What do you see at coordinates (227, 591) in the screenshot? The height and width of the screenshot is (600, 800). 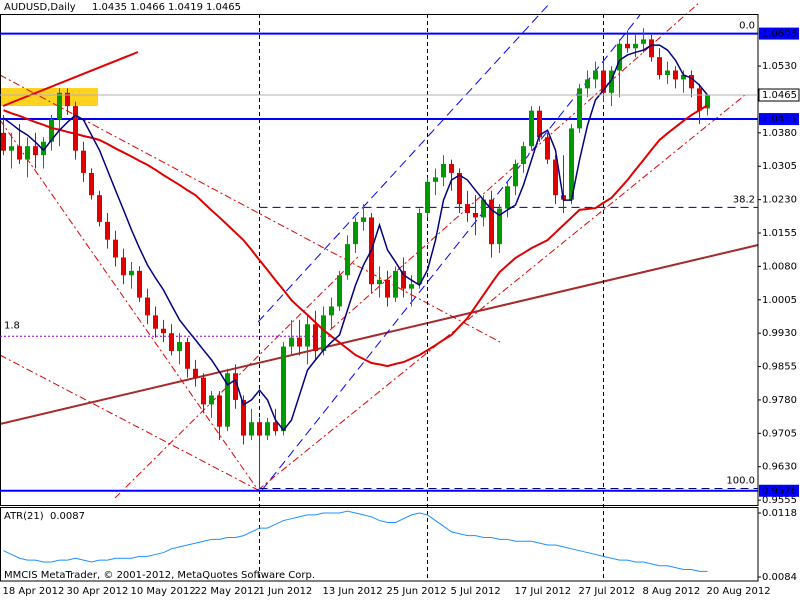 I see `x-tick-label: 22 May 2012` at bounding box center [227, 591].